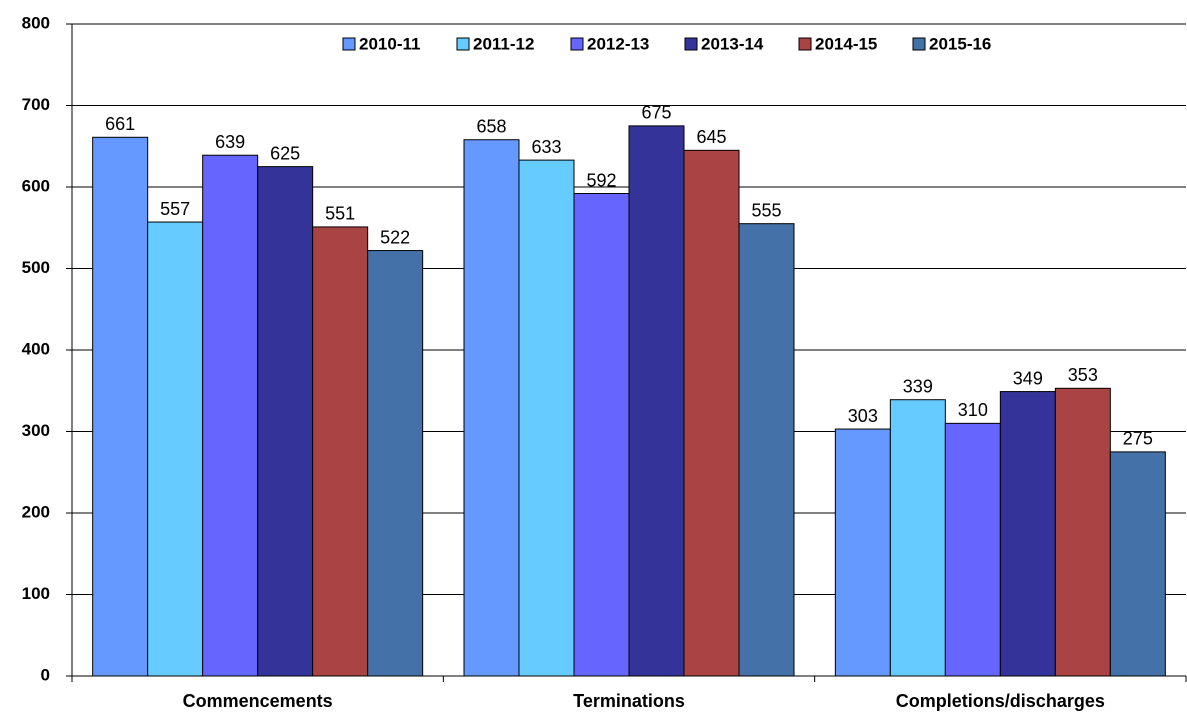 This screenshot has height=713, width=1187. Describe the element at coordinates (503, 43) in the screenshot. I see `legend-label: 2011-12` at that location.